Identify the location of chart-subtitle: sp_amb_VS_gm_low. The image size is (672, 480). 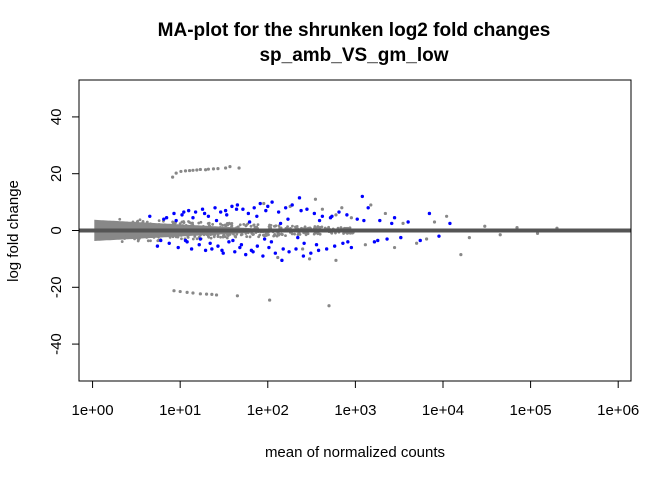
(353, 55).